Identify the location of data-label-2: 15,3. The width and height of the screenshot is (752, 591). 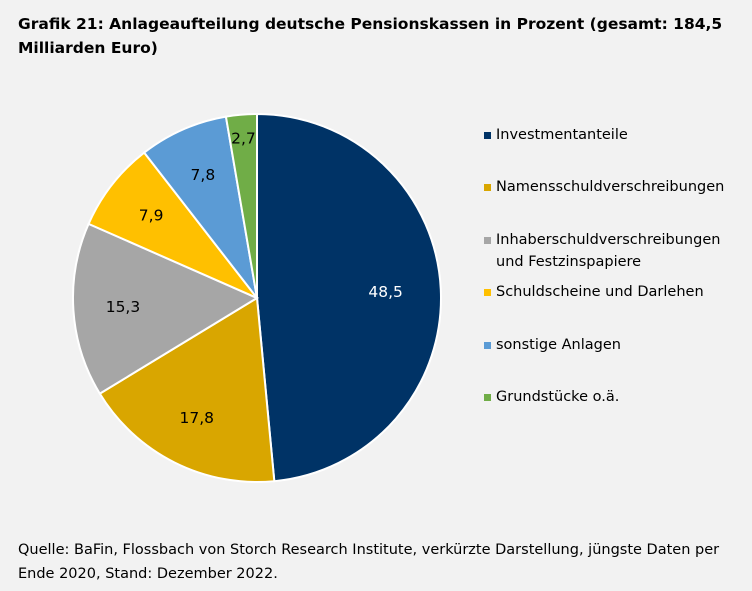
(123, 307).